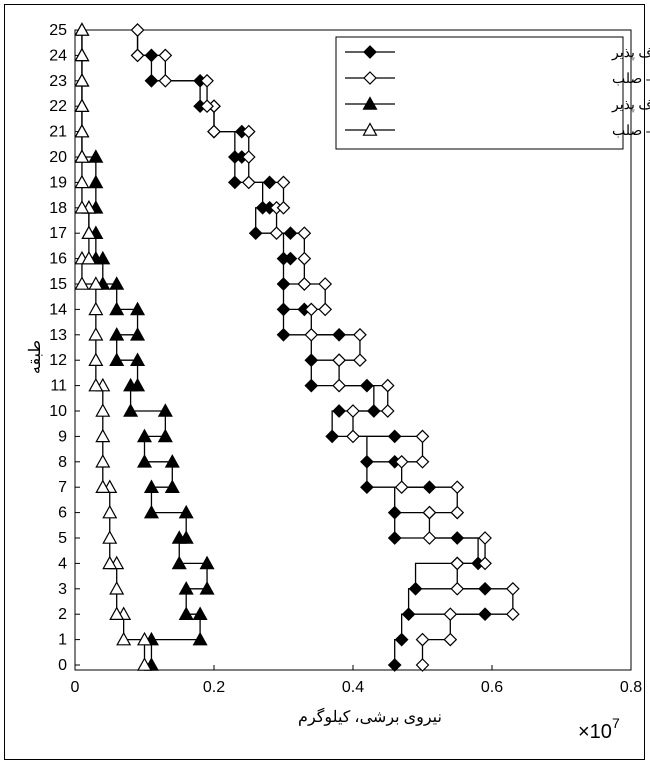  Describe the element at coordinates (62, 538) in the screenshot. I see `y-tick-label: 5` at that location.